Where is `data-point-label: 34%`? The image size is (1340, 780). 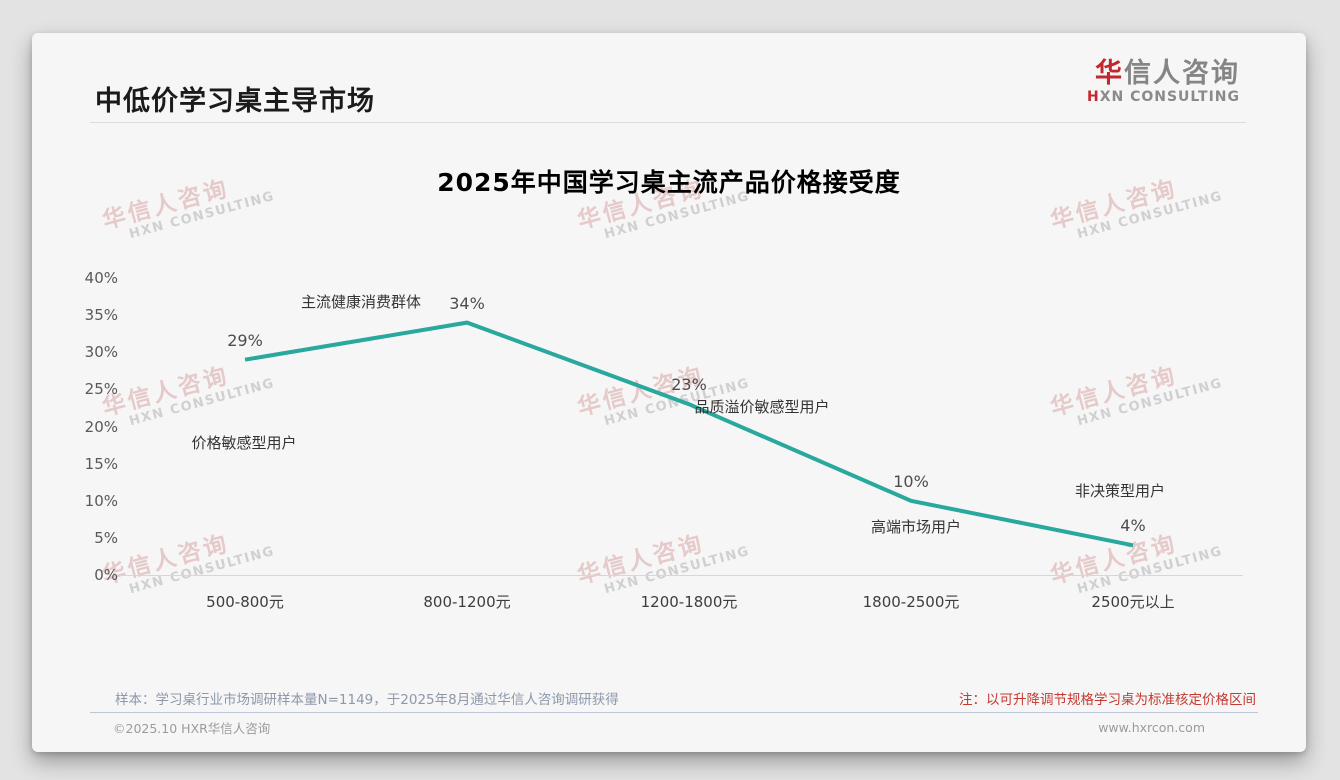 data-point-label: 34% is located at coordinates (467, 303).